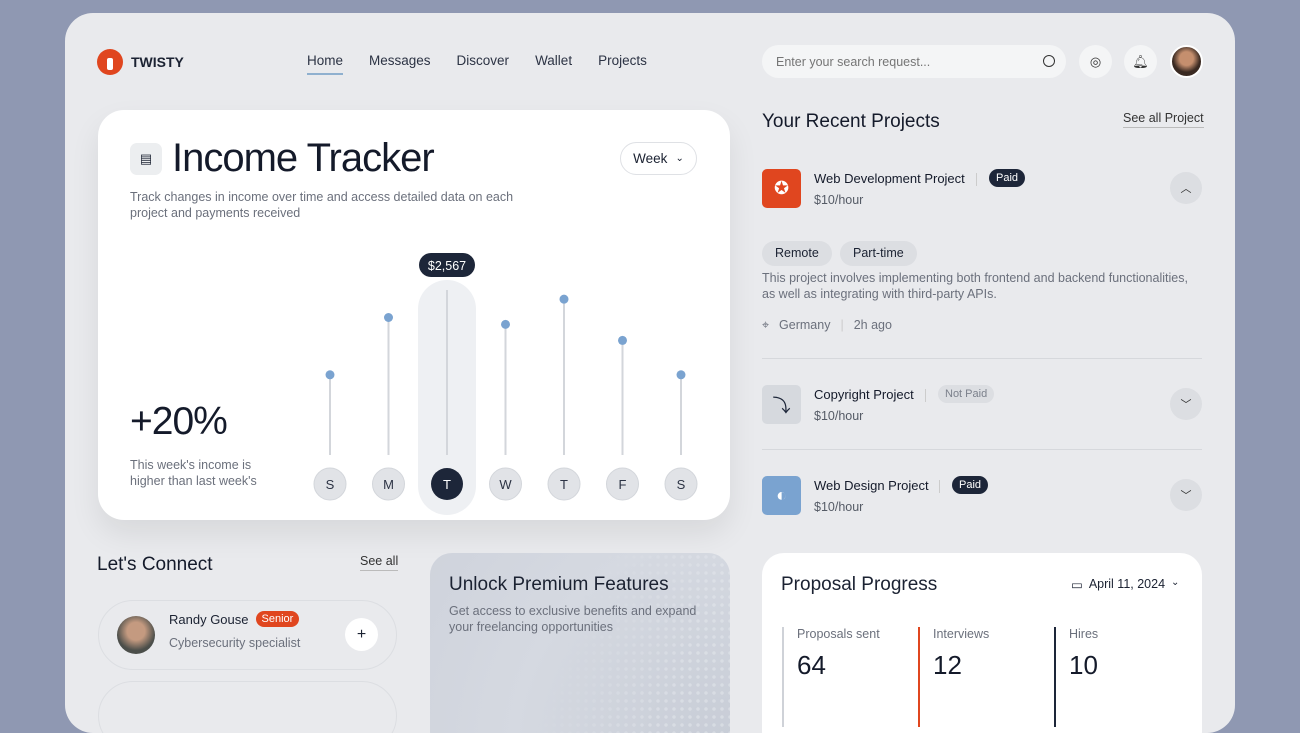 The image size is (1300, 733). I want to click on target-icon: ◎, so click(1095, 61).